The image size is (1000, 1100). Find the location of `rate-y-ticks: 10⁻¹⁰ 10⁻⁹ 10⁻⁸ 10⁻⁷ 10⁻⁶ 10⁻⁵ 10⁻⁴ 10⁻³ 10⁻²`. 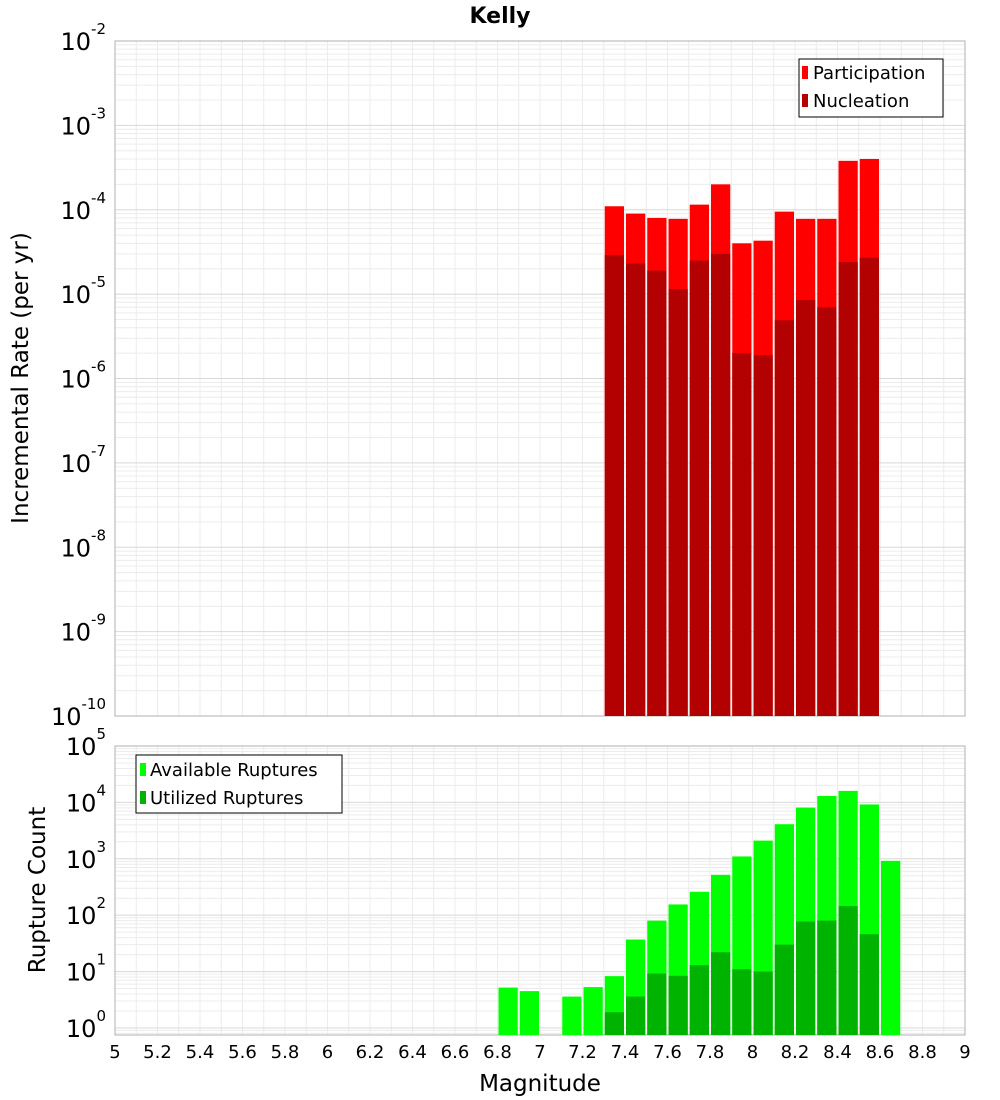

rate-y-ticks: 10⁻¹⁰ 10⁻⁹ 10⁻⁸ 10⁻⁷ 10⁻⁶ 10⁻⁵ 10⁻⁴ 10⁻³ 10⁻² is located at coordinates (78, 375).